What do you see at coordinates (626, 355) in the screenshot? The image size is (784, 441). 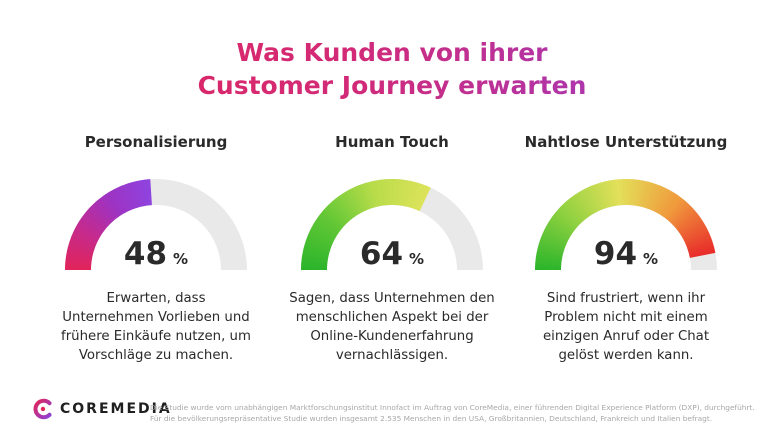 I see `gauge-description-line: gelöst werden kann.` at bounding box center [626, 355].